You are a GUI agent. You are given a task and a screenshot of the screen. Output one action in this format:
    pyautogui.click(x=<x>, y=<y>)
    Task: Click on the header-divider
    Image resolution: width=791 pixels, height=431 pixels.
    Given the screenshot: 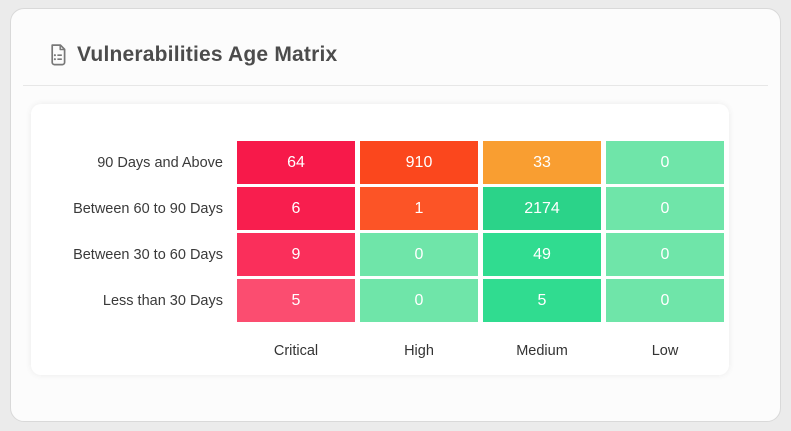 What is the action you would take?
    pyautogui.click(x=395, y=85)
    